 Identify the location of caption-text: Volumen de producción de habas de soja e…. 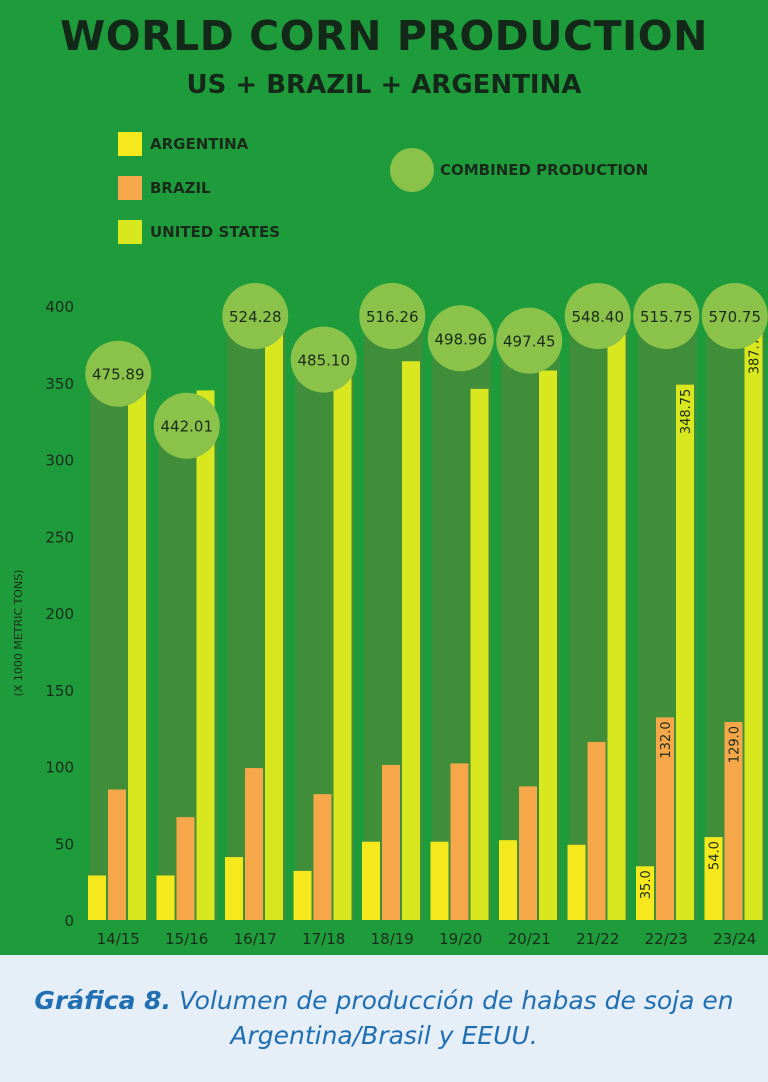
(452, 1018).